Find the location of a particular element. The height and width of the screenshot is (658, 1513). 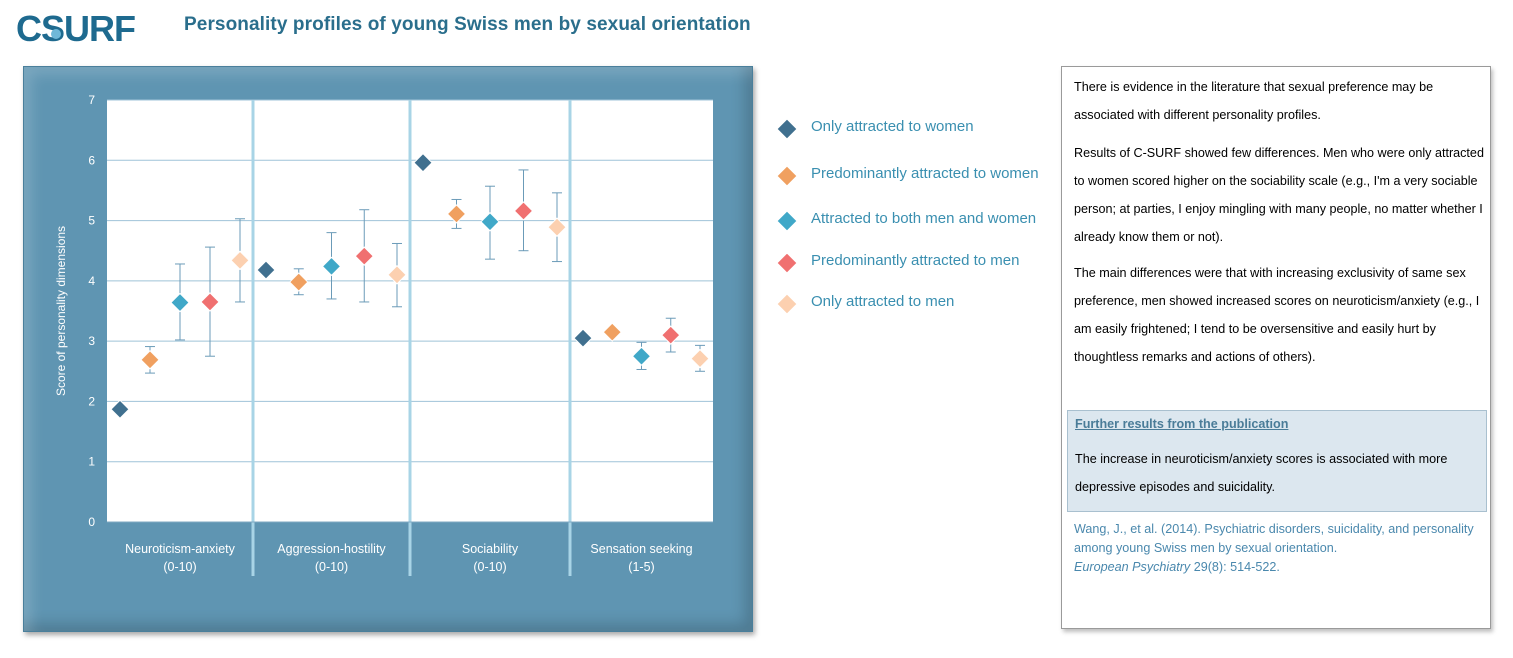

x-category-label: Sociability is located at coordinates (490, 549).